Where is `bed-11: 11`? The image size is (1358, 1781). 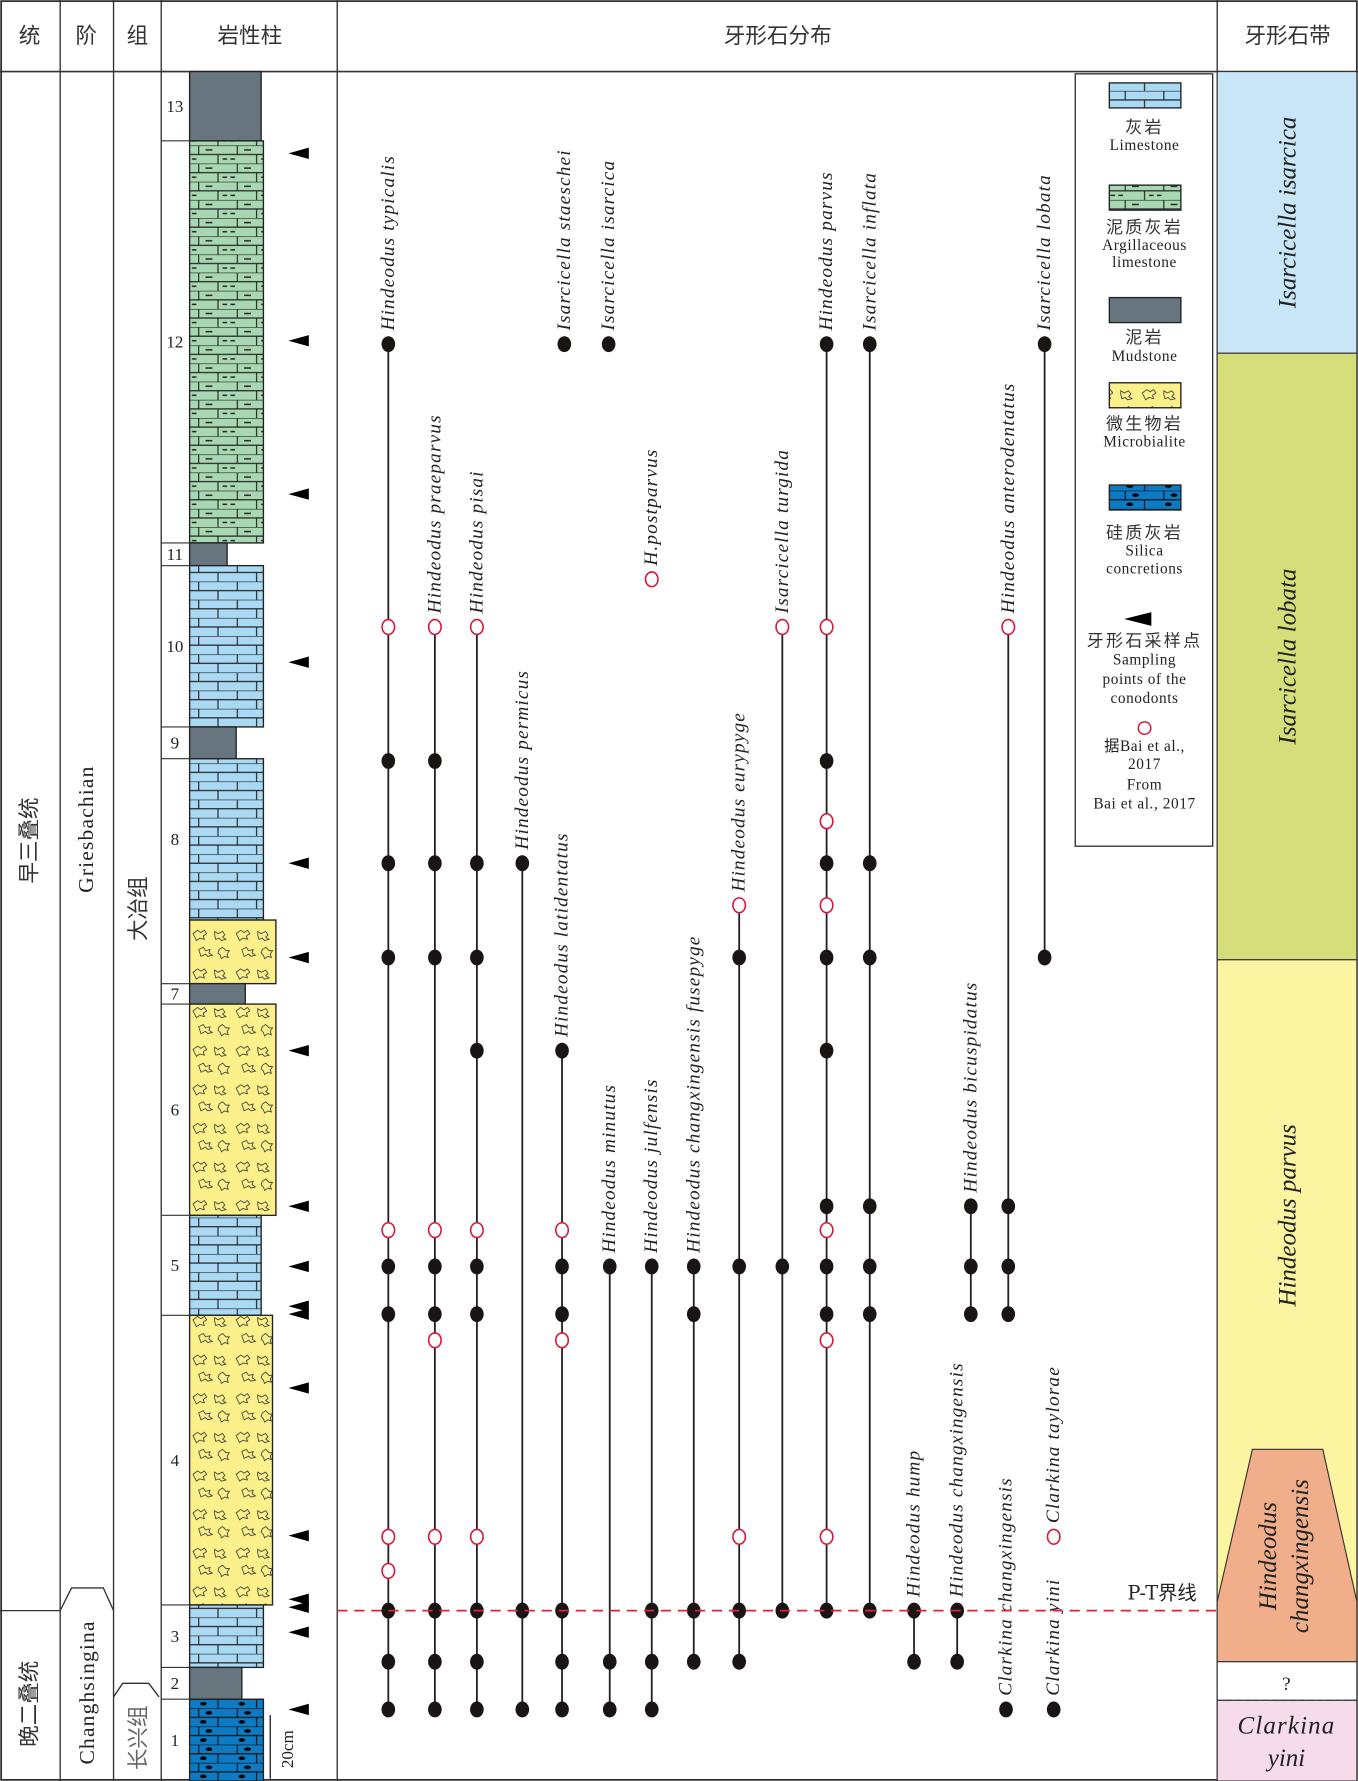 bed-11: 11 is located at coordinates (194, 554).